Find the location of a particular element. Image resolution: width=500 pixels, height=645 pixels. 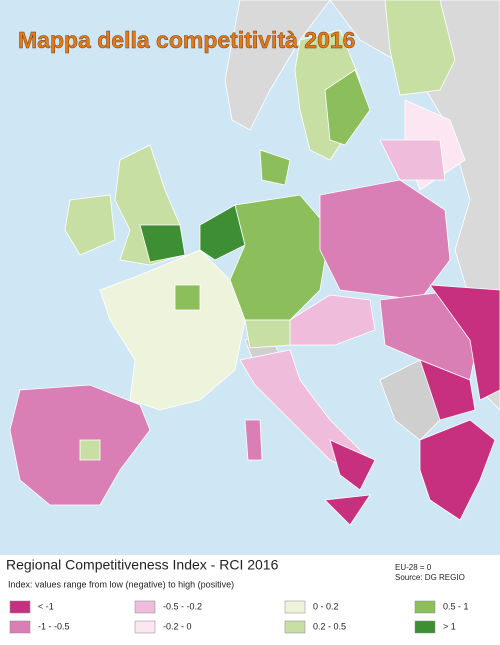

legend-label: < -1 is located at coordinates (46, 606).